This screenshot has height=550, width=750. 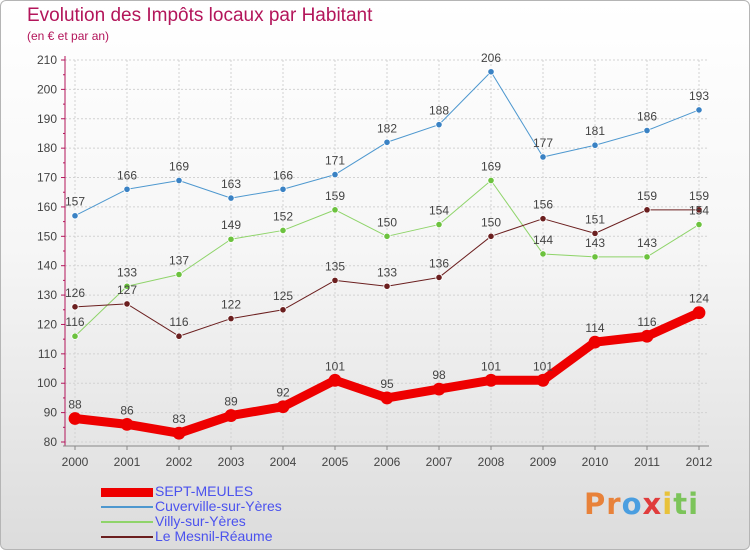 I want to click on y-tick-label: 190, so click(x=47, y=119).